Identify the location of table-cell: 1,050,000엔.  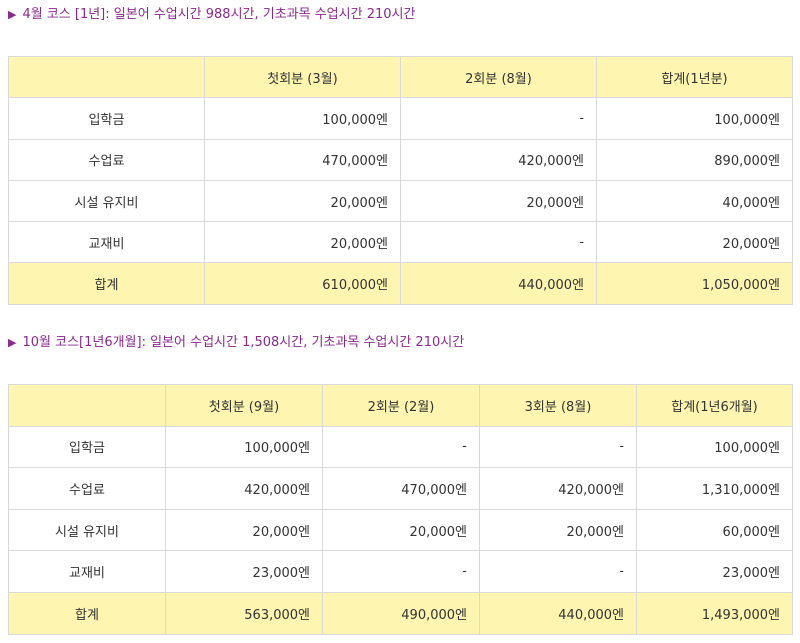
(694, 283).